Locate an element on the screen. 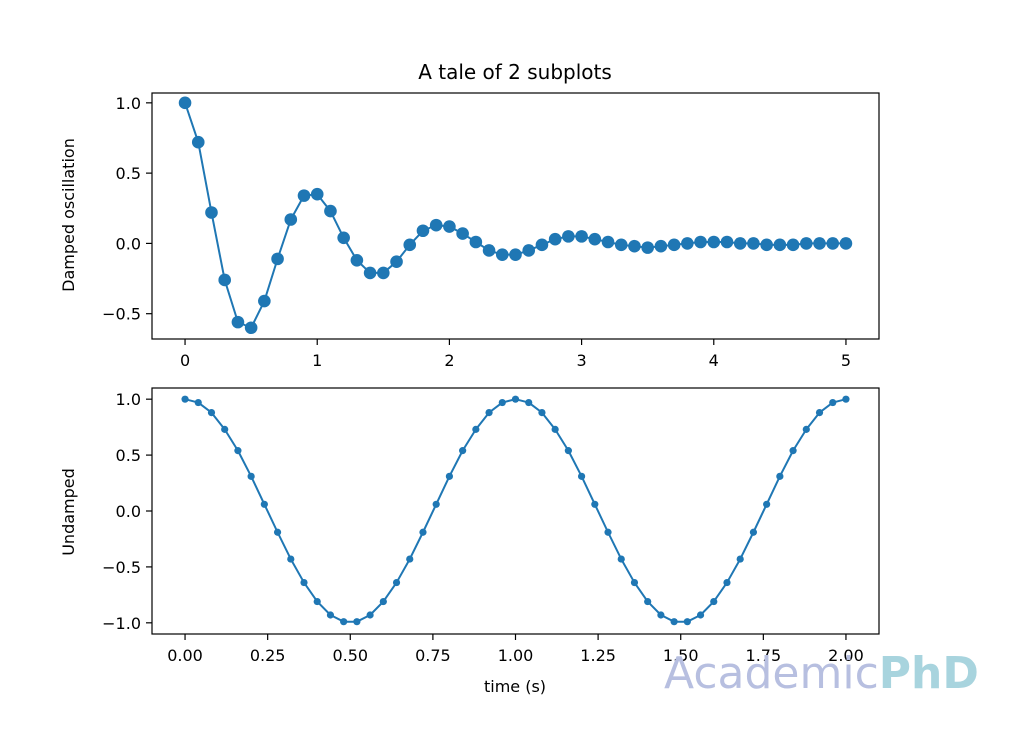 This screenshot has height=739, width=1024. bottom-ytick-label: −1.0 is located at coordinates (121, 623).